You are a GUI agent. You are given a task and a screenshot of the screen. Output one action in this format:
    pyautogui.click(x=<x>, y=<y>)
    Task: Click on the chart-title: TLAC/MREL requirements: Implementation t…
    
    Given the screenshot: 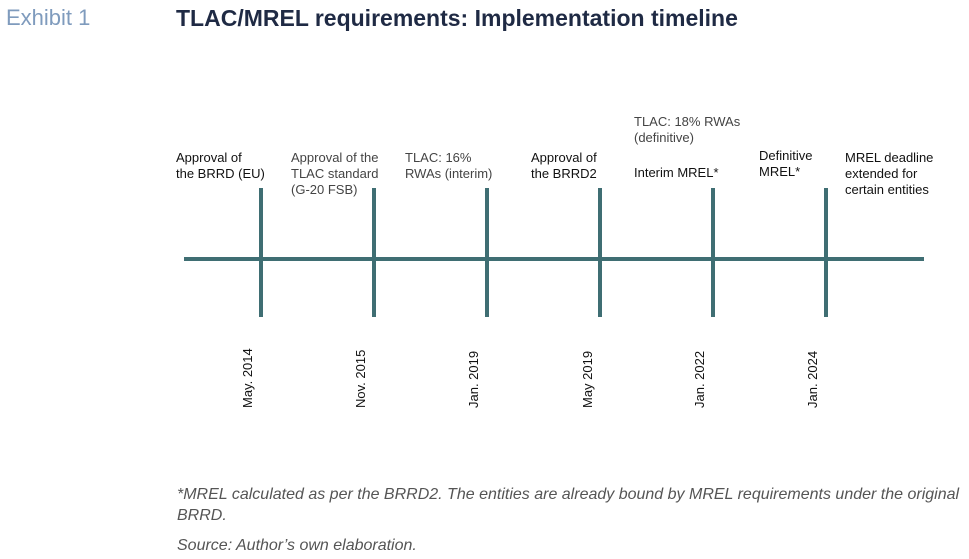 What is the action you would take?
    pyautogui.click(x=457, y=18)
    